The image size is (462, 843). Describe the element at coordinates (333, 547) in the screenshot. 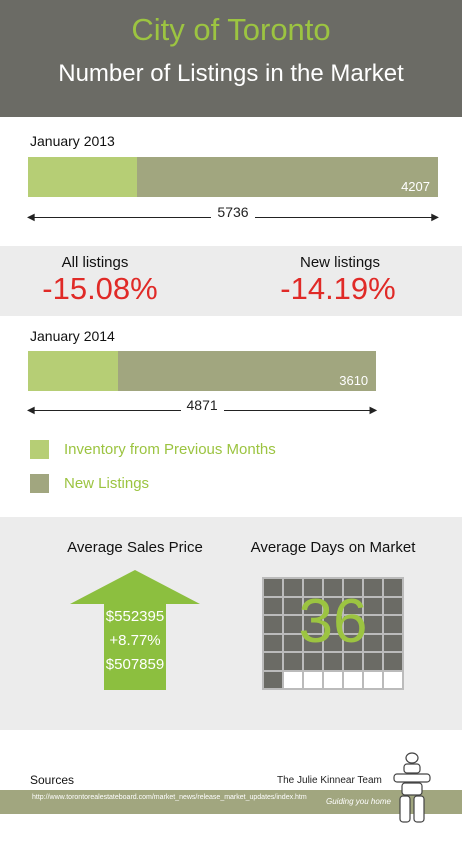

I see `avg-days-title: Average Days on Market` at that location.